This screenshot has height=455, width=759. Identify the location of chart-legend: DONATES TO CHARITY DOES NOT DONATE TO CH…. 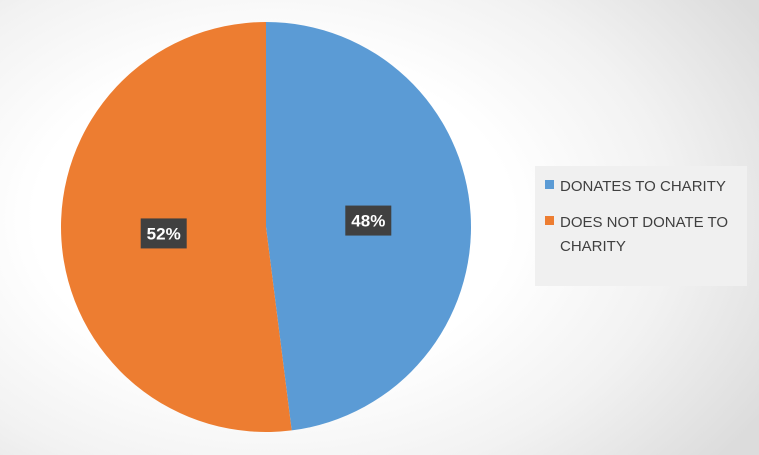
(641, 226).